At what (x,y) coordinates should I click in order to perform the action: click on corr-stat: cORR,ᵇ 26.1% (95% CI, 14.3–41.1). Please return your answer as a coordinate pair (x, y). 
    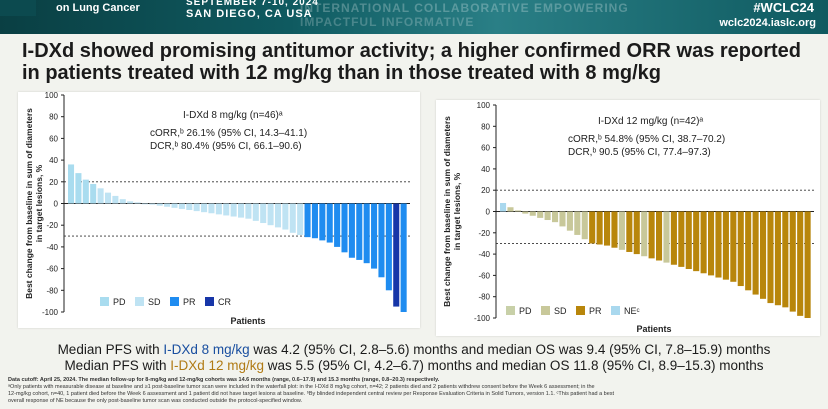
    Looking at the image, I should click on (228, 133).